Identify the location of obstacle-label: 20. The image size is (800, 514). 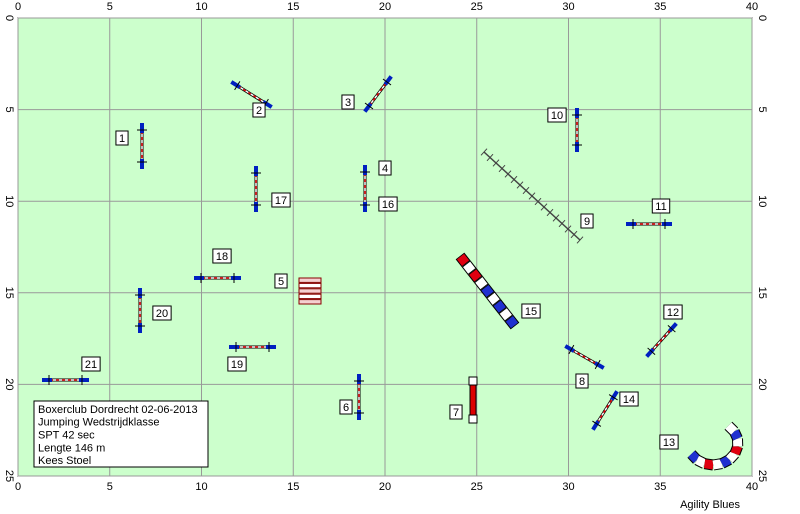
(162, 313).